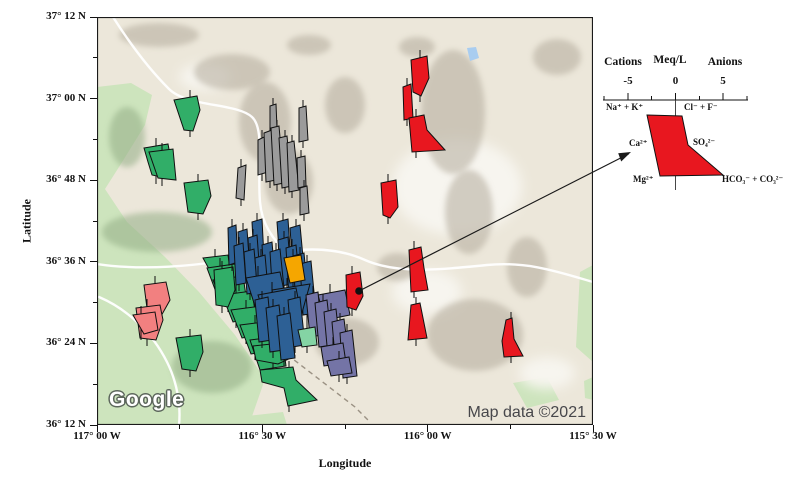  Describe the element at coordinates (66, 424) in the screenshot. I see `y-tick-label: 36° 12 N` at that location.